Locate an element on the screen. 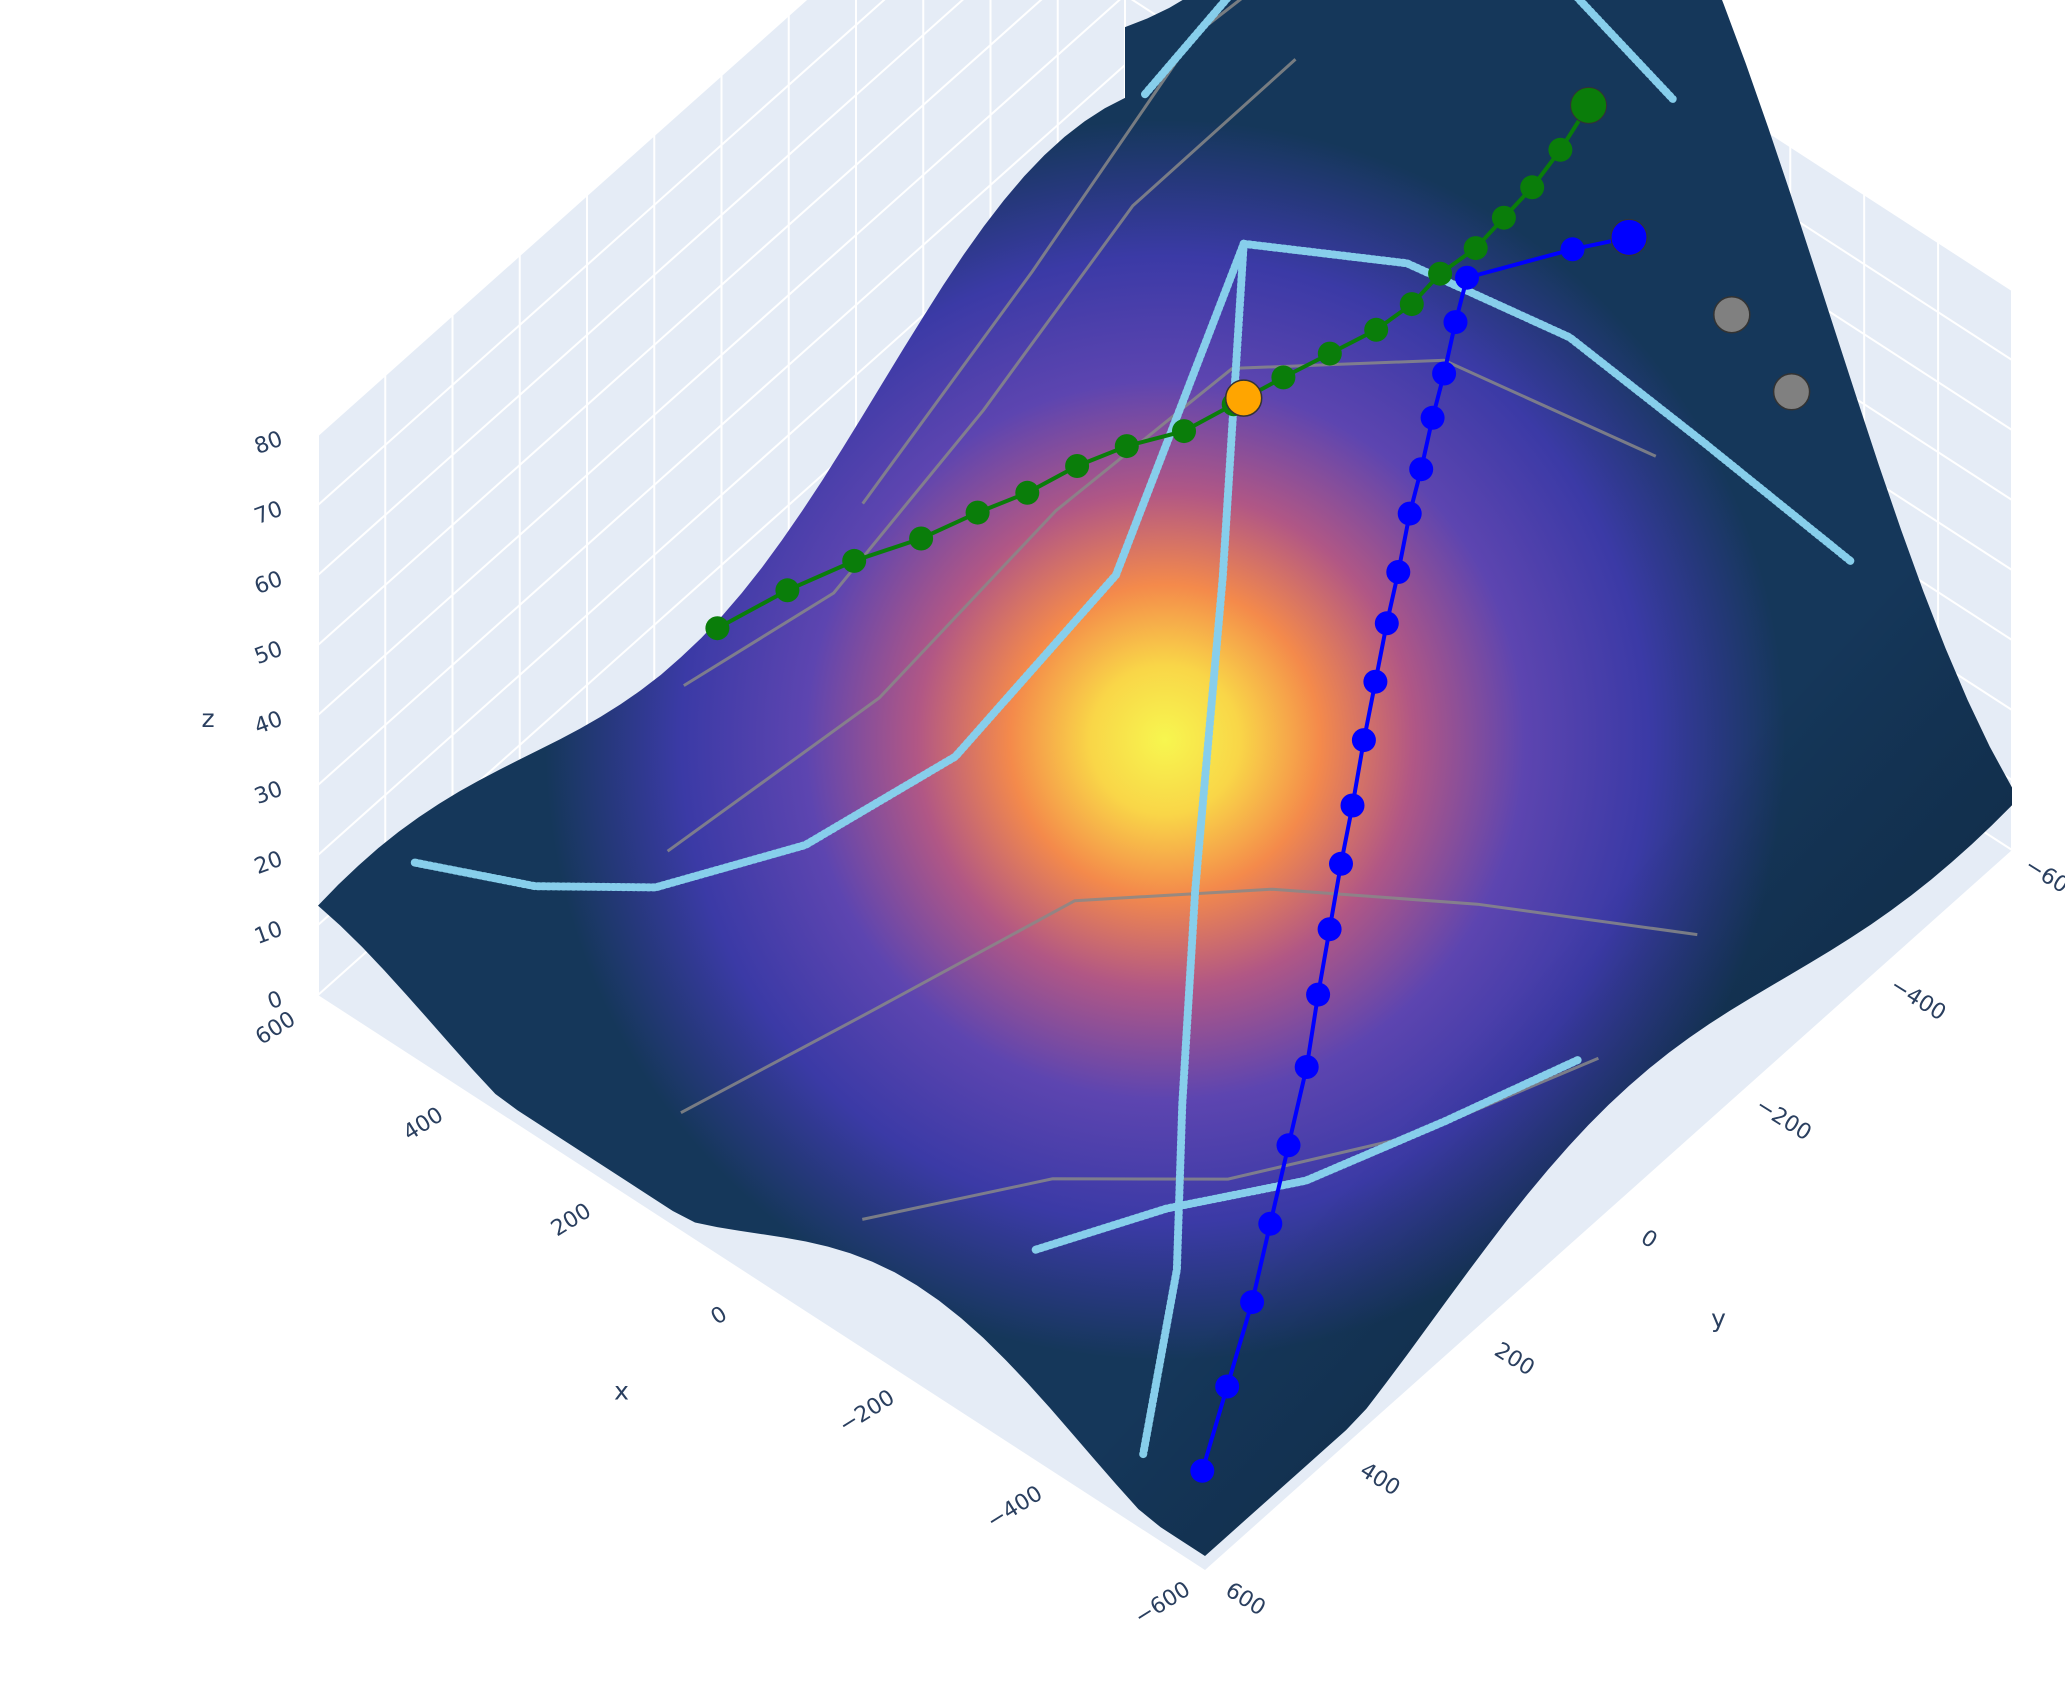  z-tick-label: 80 is located at coordinates (268, 443).